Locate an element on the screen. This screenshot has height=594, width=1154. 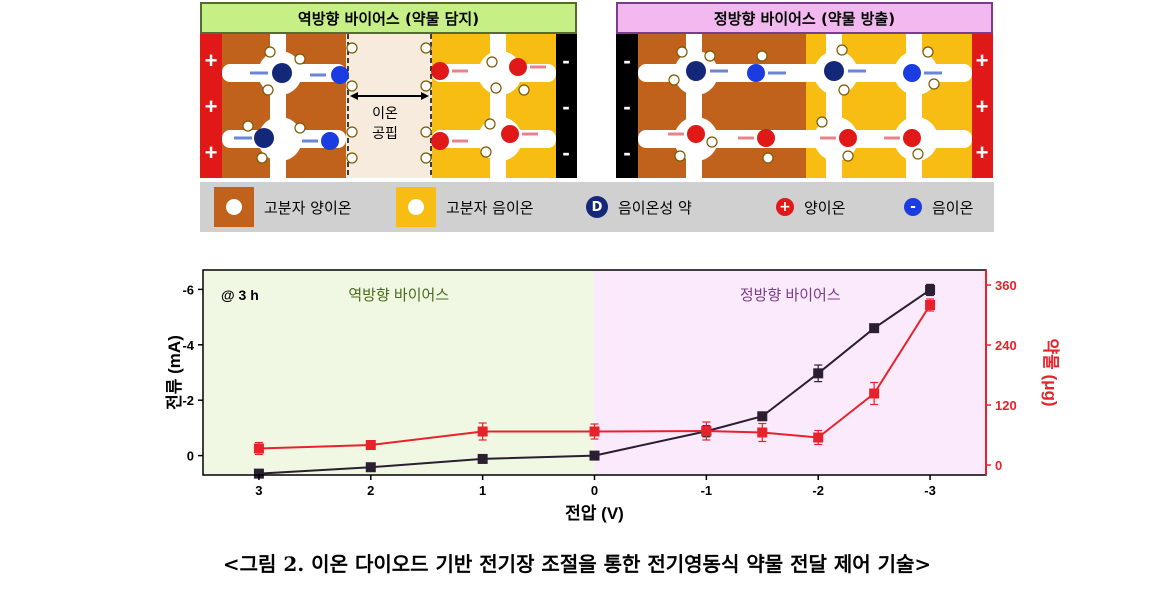
x-tick-label: -3 is located at coordinates (930, 490).